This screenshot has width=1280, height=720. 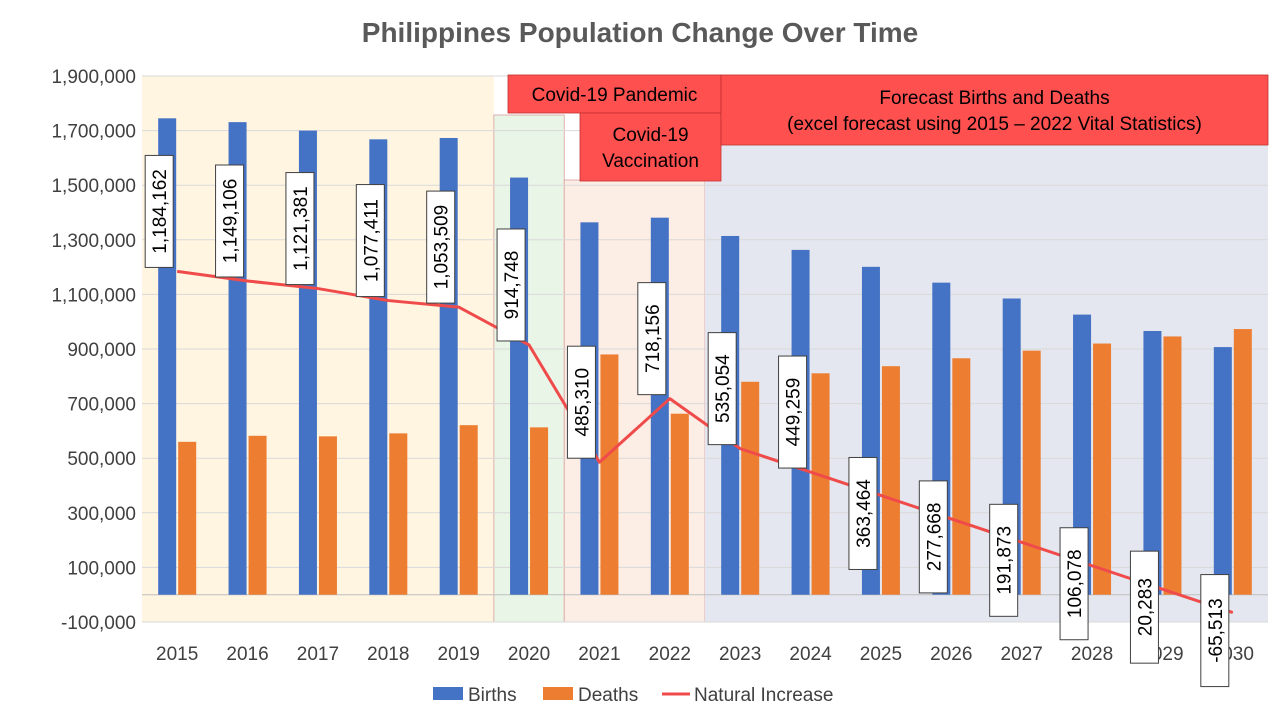 I want to click on natural-increase-label-group: 1,053,509, so click(x=441, y=247).